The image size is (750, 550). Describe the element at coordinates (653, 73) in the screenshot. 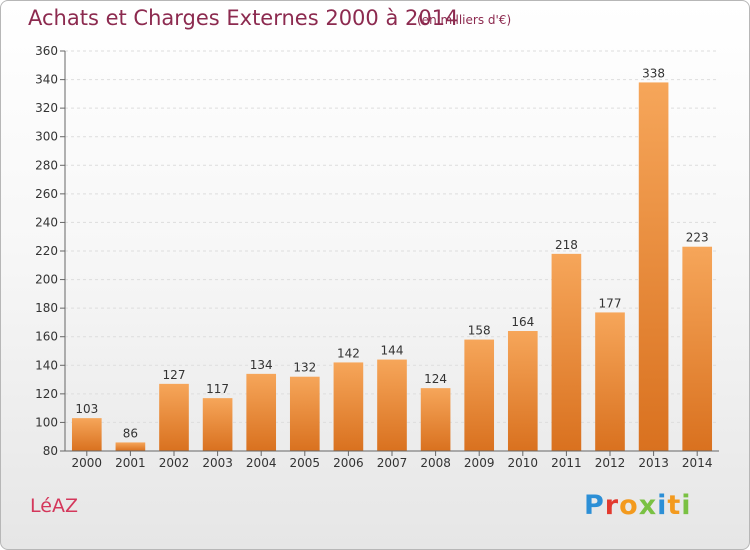

I see `data-label-2013: 338` at that location.